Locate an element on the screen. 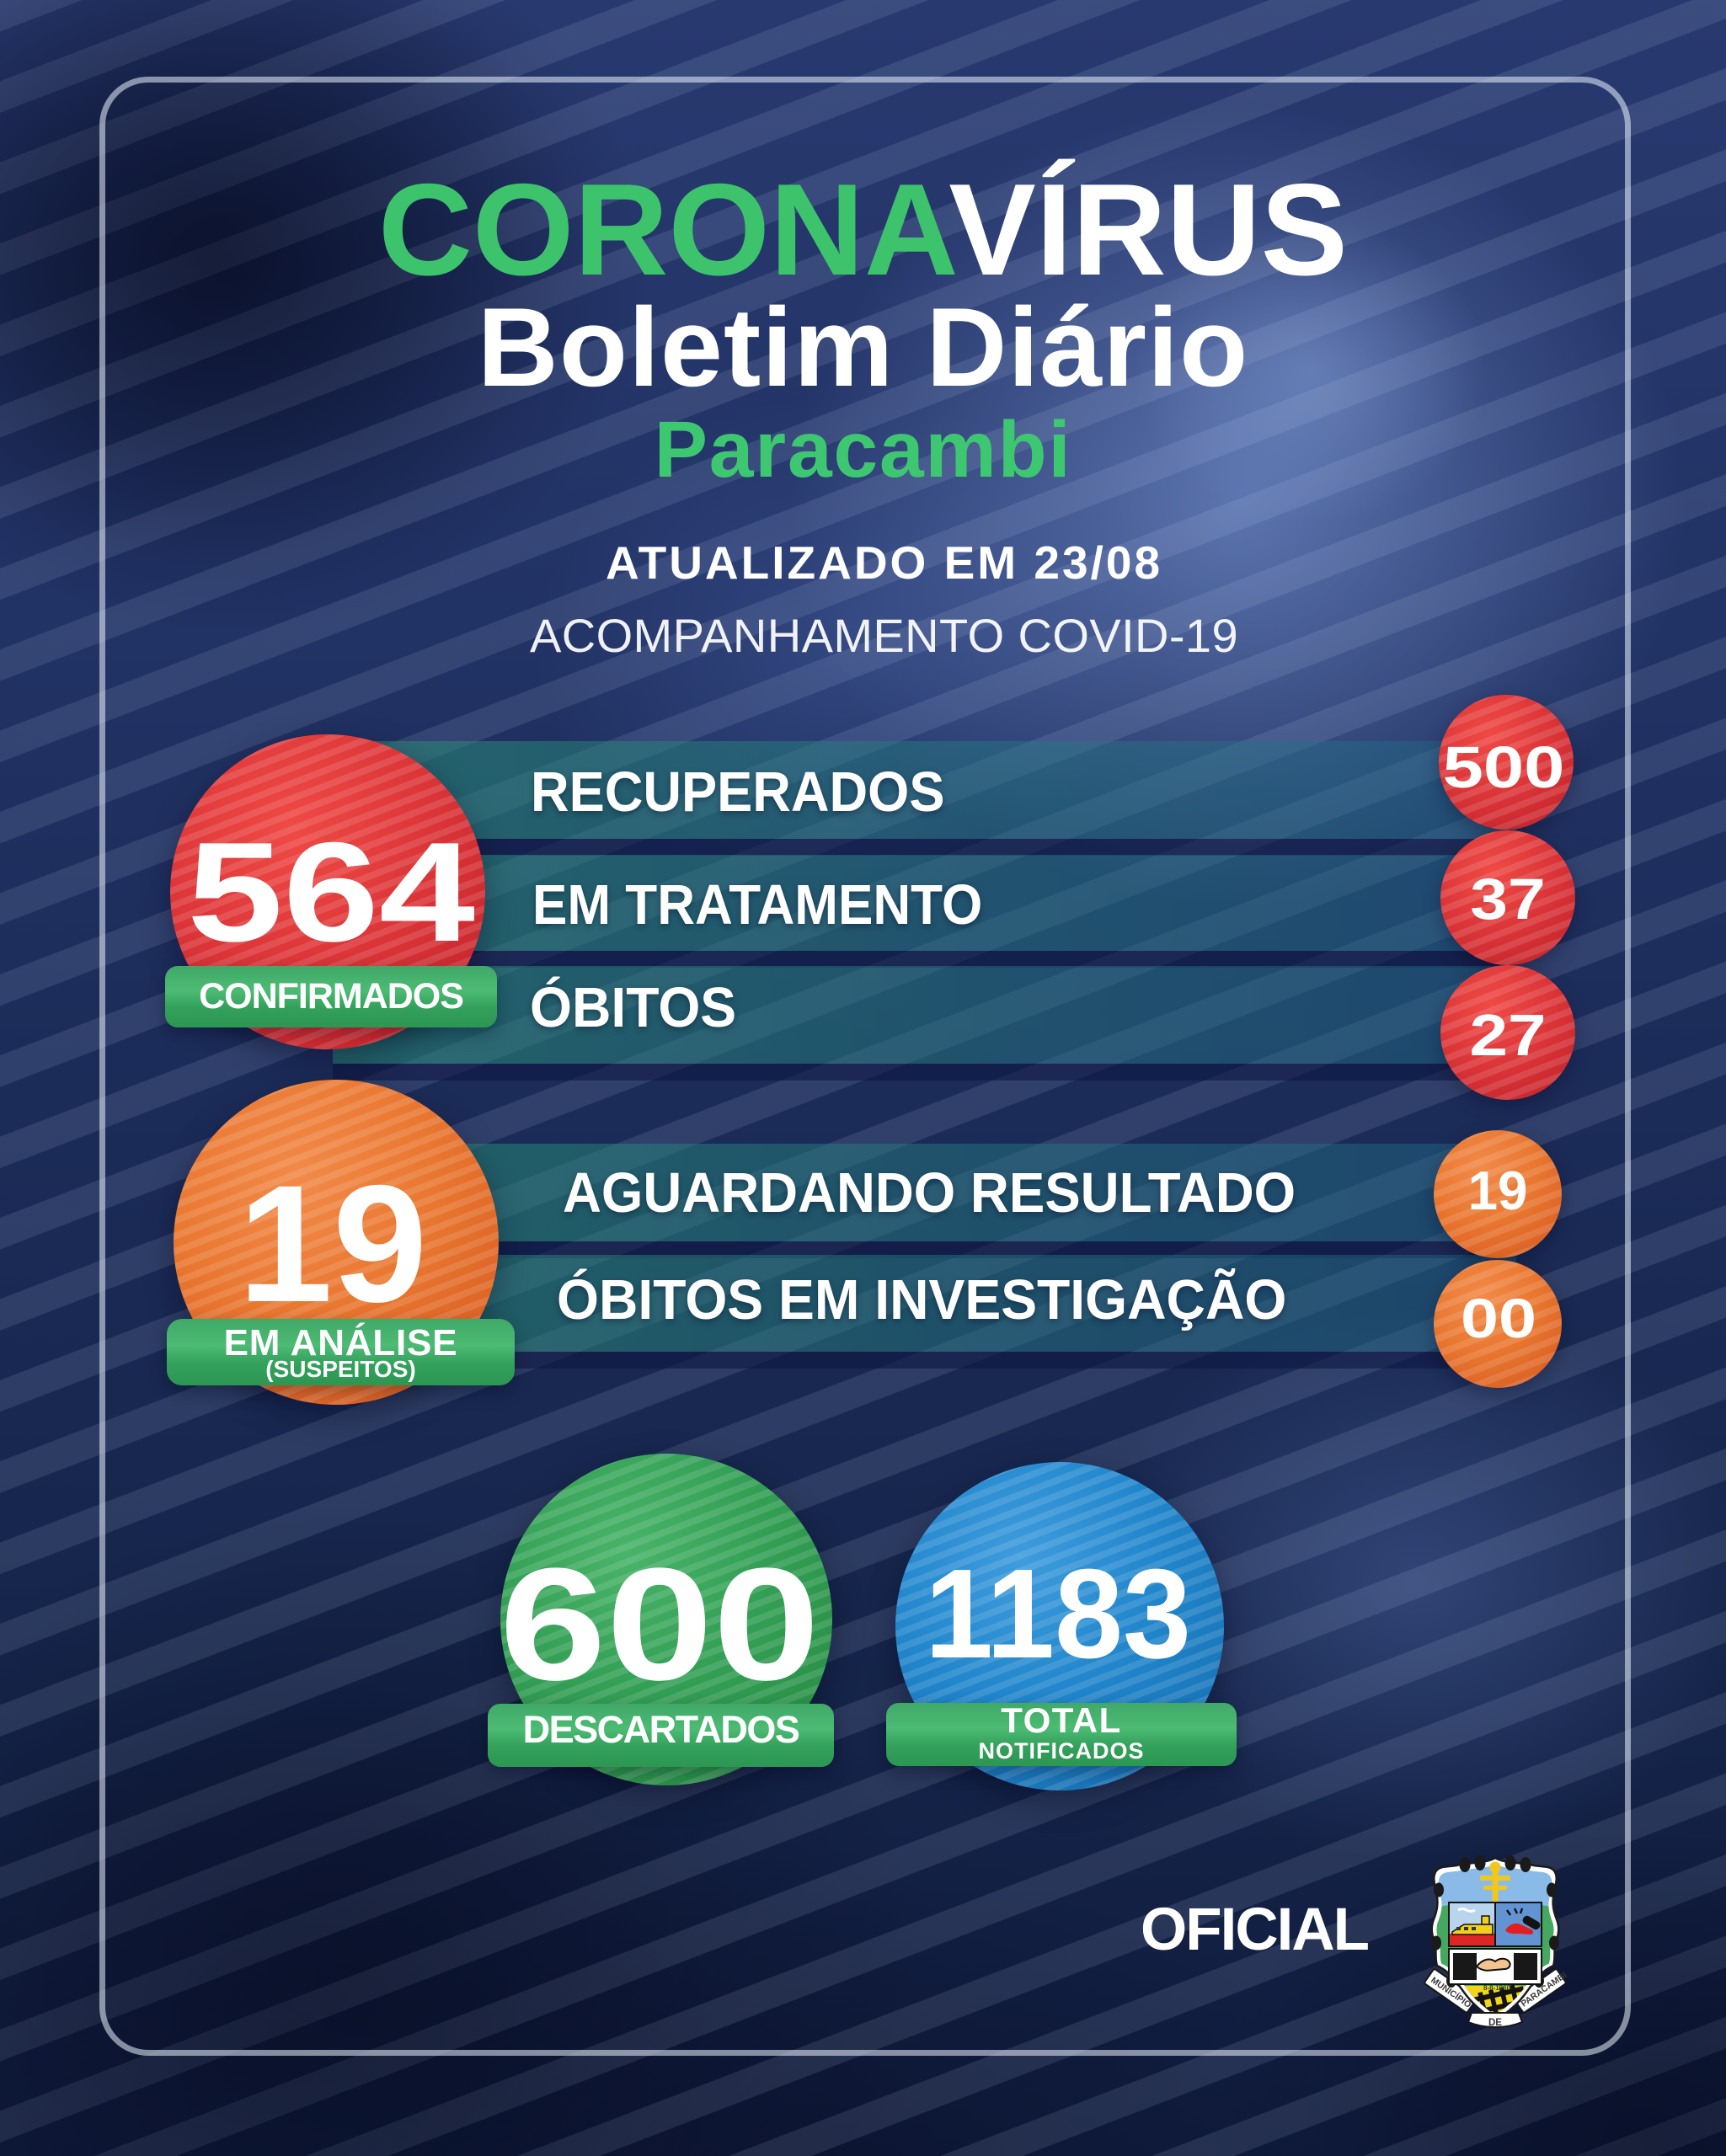 This screenshot has width=1726, height=2156. svg-text: DE is located at coordinates (1495, 2023).